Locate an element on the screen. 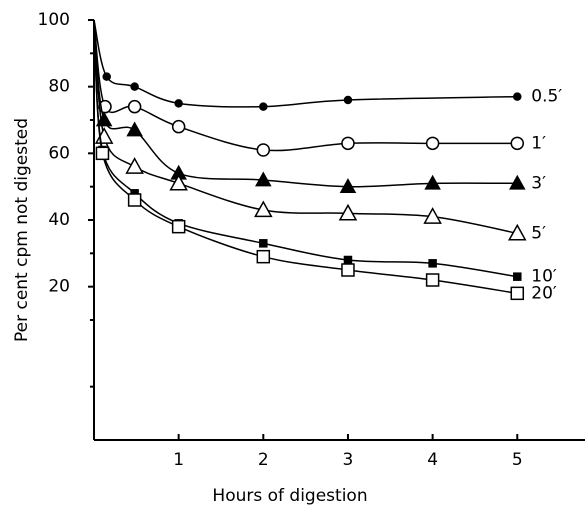 This screenshot has height=510, width=587. y-tick-label: 40 is located at coordinates (59, 220).